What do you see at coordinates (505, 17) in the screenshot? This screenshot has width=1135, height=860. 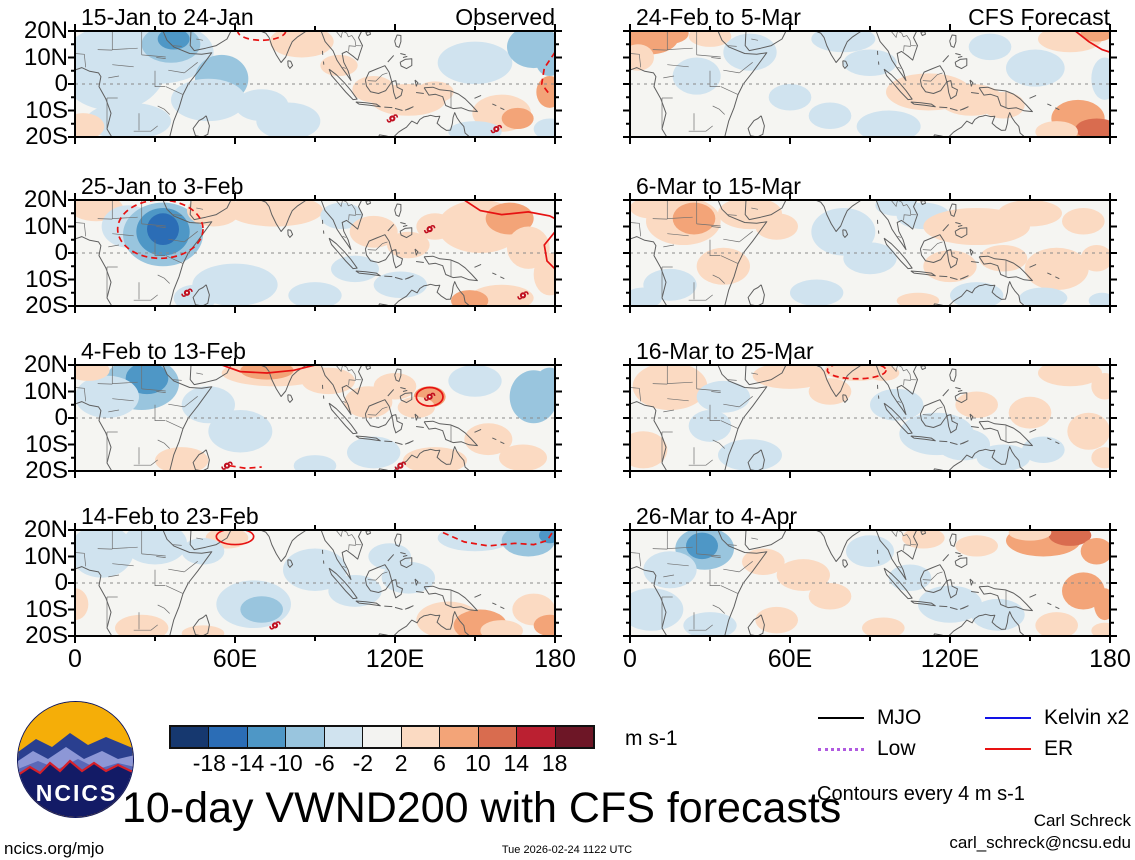 I see `panel-corner-label: Observed` at bounding box center [505, 17].